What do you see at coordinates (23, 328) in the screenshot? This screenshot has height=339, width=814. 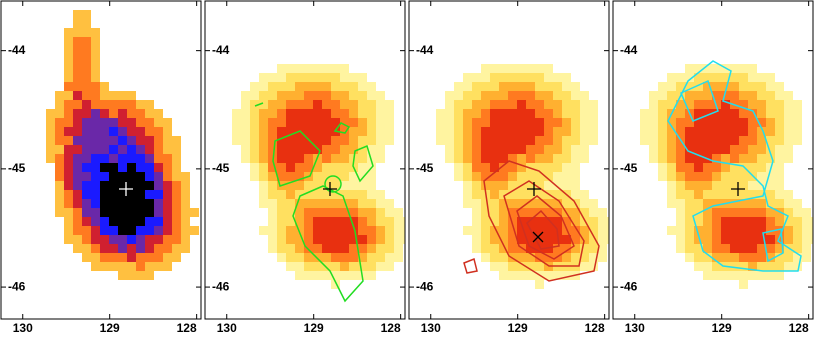 I see `x-tick-label: 130` at bounding box center [23, 328].